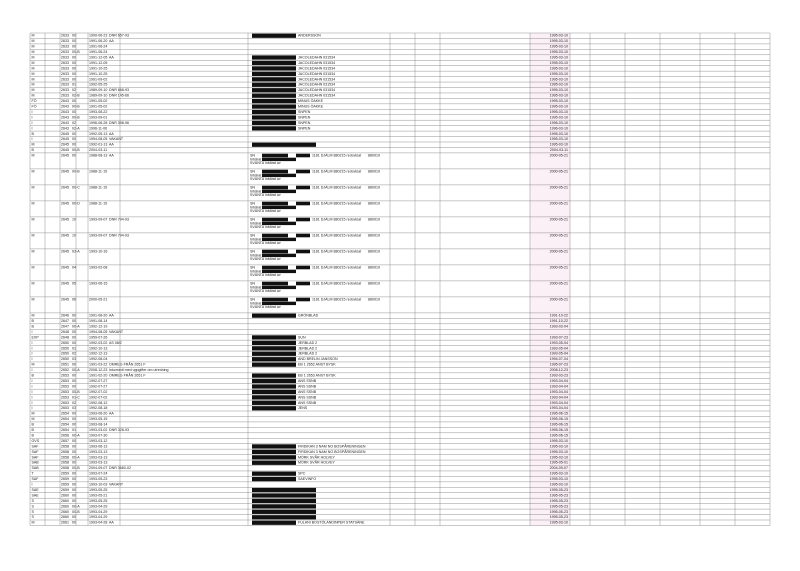 The width and height of the screenshot is (800, 571). Describe the element at coordinates (98, 68) in the screenshot. I see `row-date: 1991-10-25` at that location.